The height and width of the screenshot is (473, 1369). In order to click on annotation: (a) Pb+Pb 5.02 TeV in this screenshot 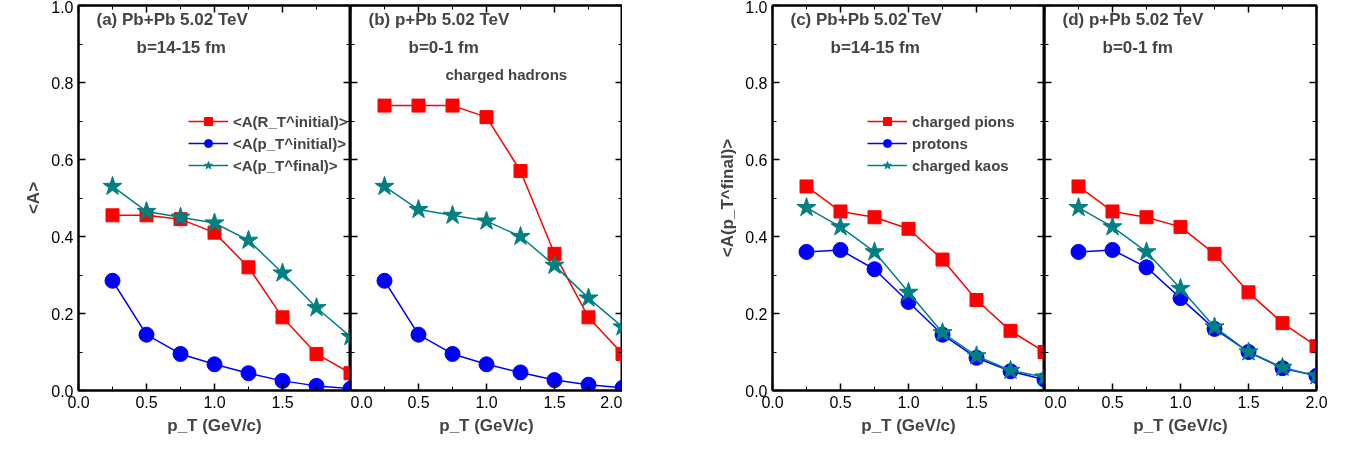, I will do `click(172, 19)`.